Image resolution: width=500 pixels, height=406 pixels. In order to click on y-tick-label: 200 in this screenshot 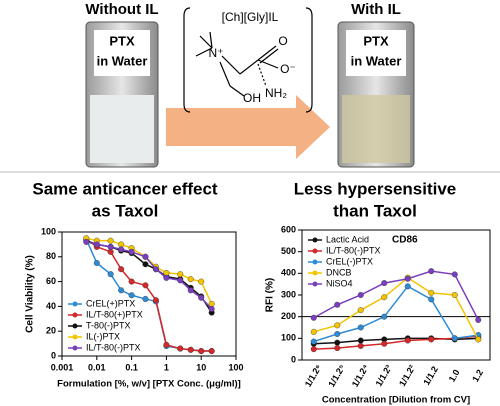, I will do `click(288, 316)`.